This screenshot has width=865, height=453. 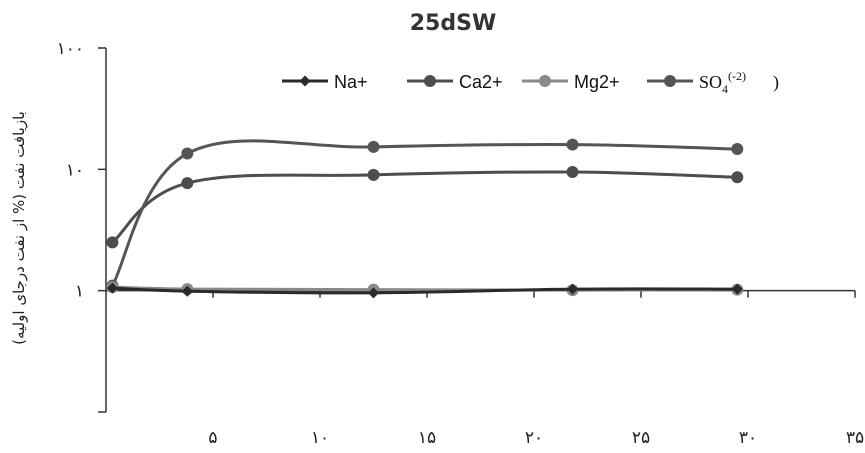 What do you see at coordinates (79, 292) in the screenshot?
I see `y-tick-label: ۱` at bounding box center [79, 292].